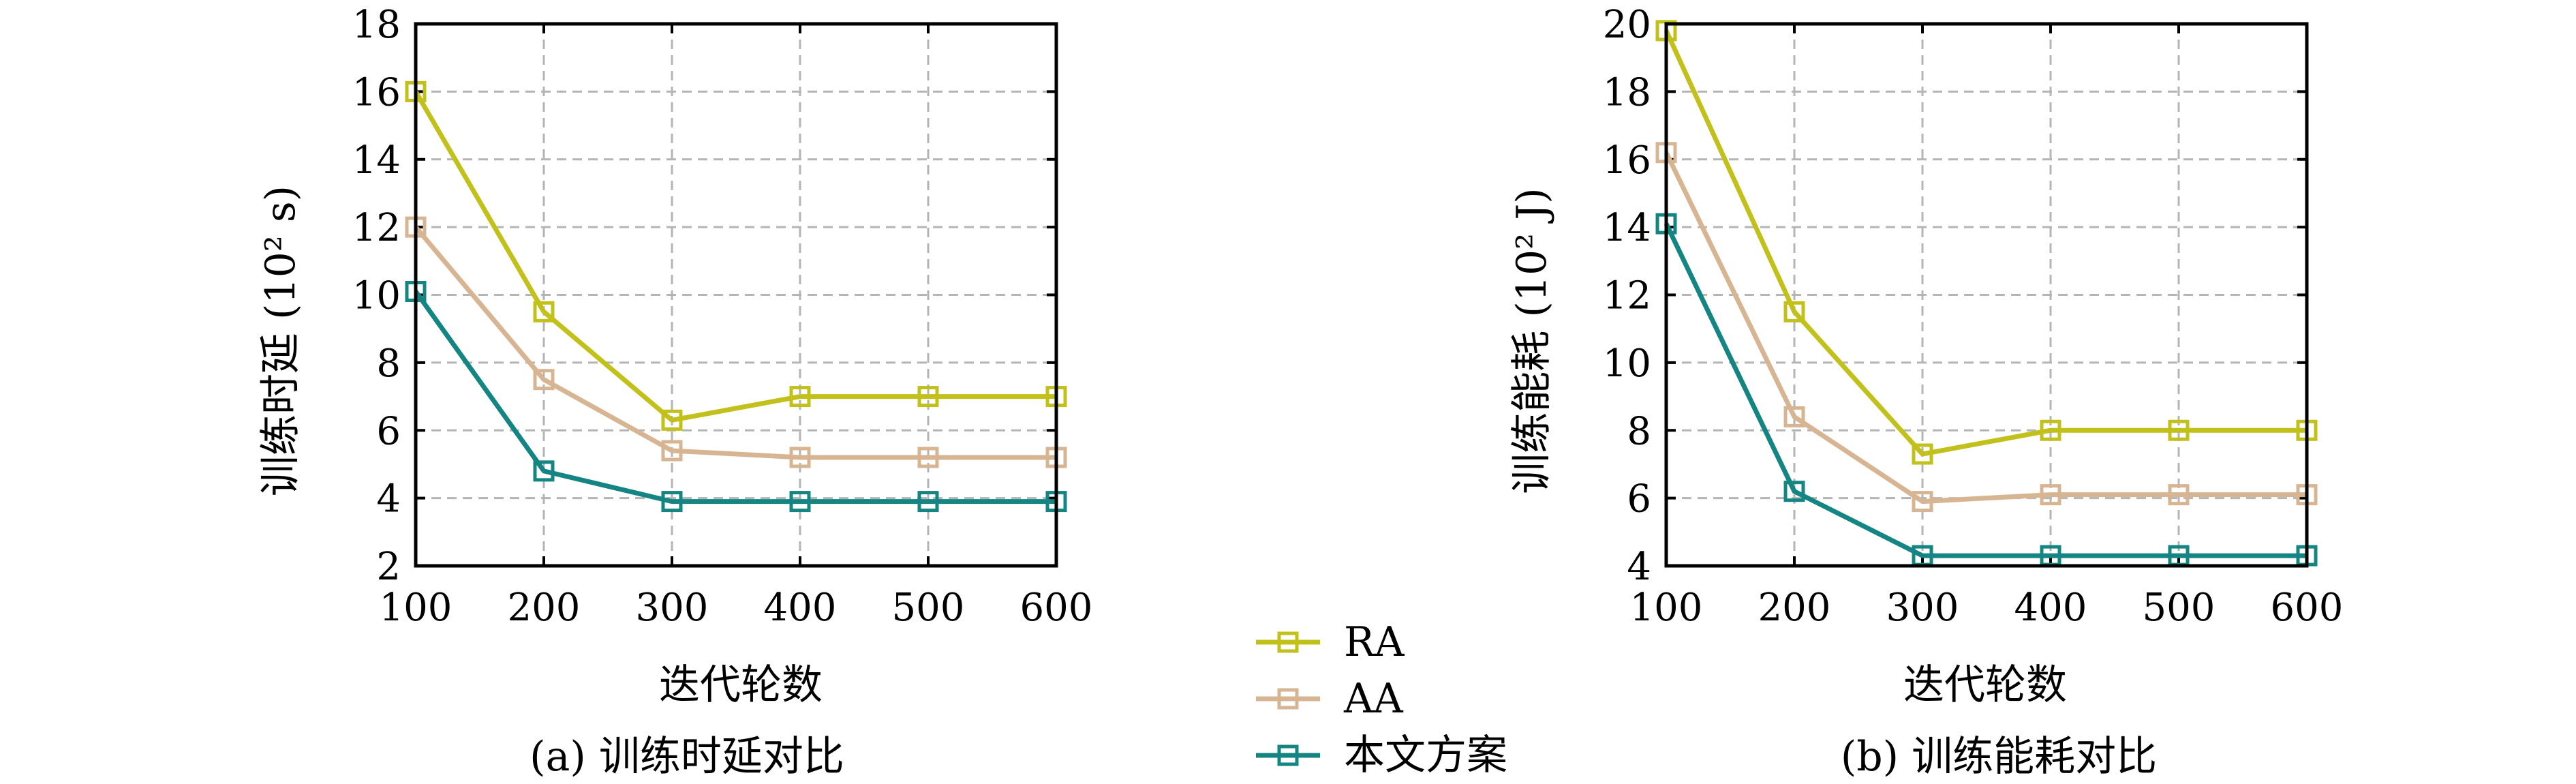 The height and width of the screenshot is (784, 2576). I want to click on panel-a-ytick-label-5: 12, so click(376, 228).